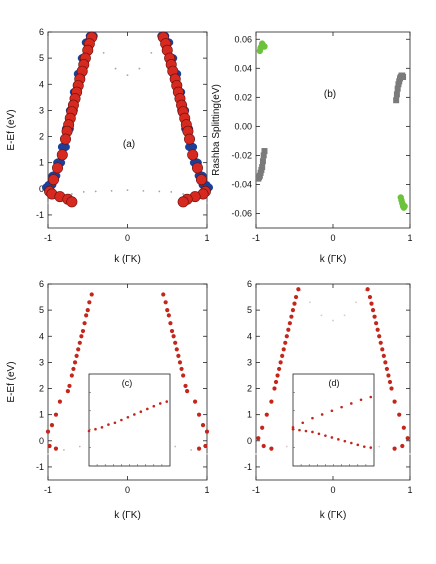 This screenshot has width=436, height=564. What do you see at coordinates (409, 238) in the screenshot?
I see `x-tick-label: 1` at bounding box center [409, 238].